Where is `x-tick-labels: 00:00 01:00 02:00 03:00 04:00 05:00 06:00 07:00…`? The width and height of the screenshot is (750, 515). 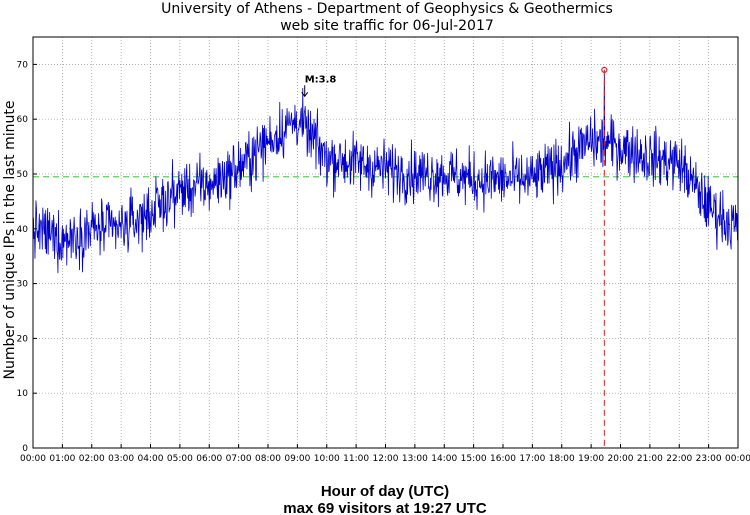 x-tick-labels: 00:00 01:00 02:00 03:00 04:00 05:00 06:00 07:00… is located at coordinates (385, 459).